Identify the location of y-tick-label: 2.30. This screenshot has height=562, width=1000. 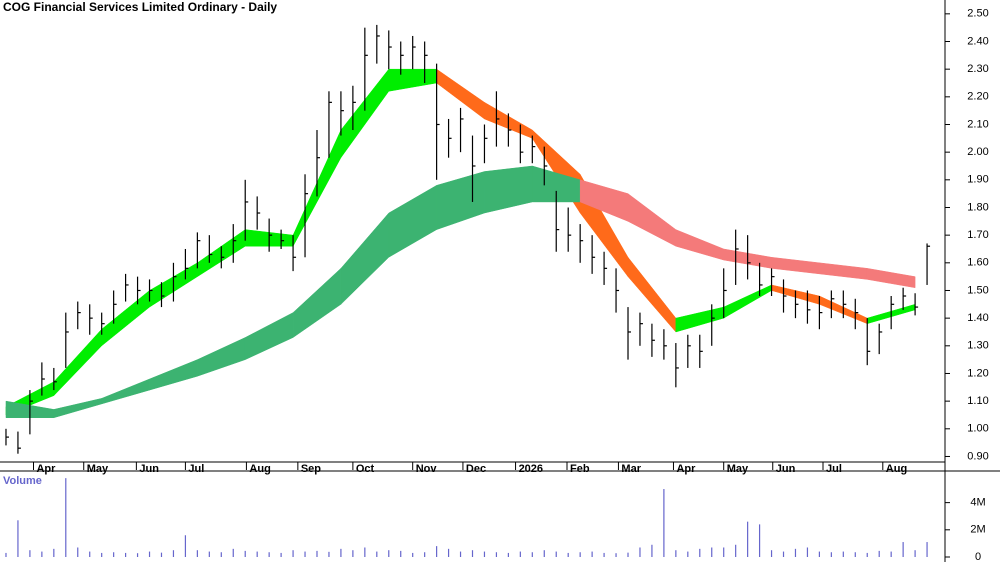
(977, 69).